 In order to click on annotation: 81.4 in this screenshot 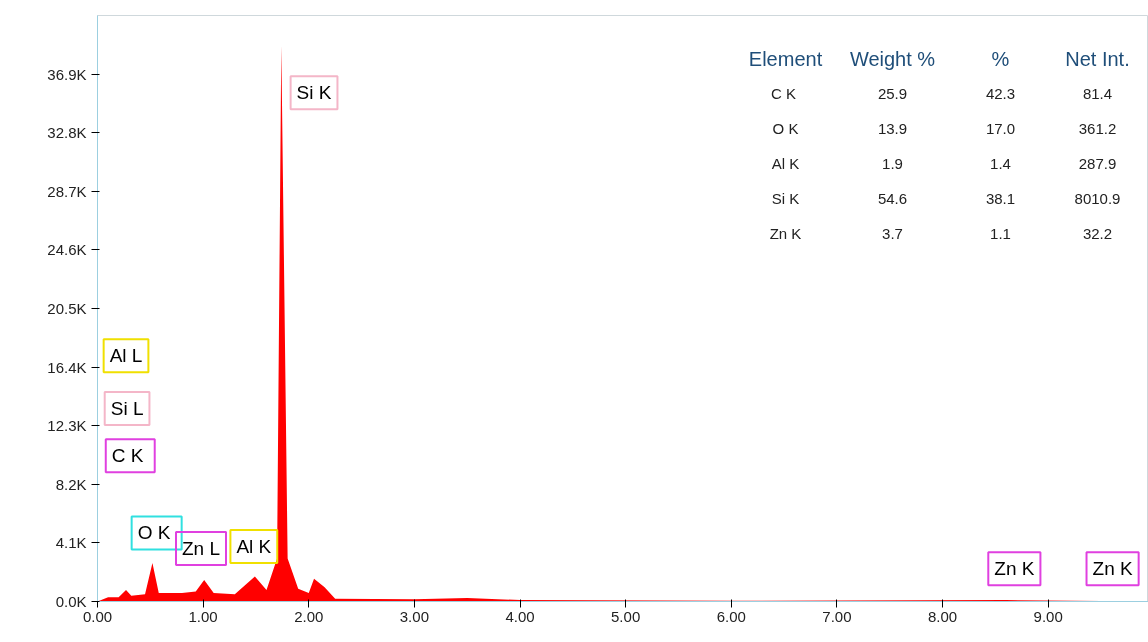, I will do `click(1097, 93)`.